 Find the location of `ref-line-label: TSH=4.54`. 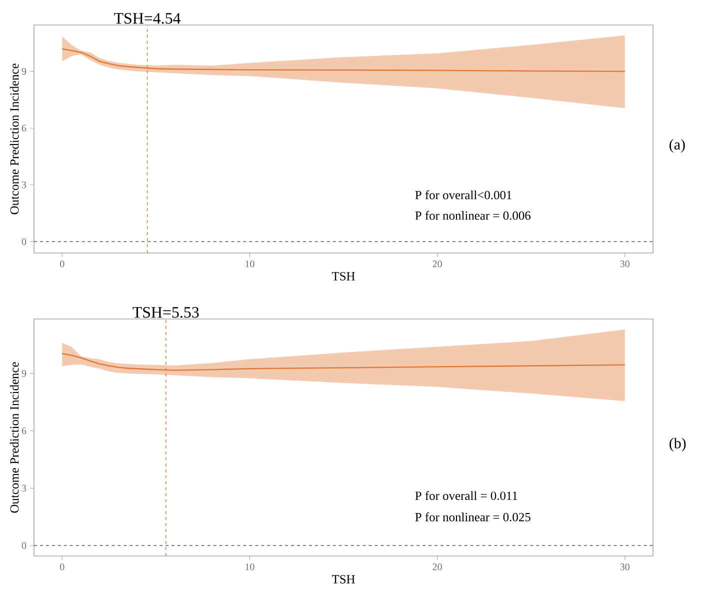

ref-line-label: TSH=4.54 is located at coordinates (147, 18).